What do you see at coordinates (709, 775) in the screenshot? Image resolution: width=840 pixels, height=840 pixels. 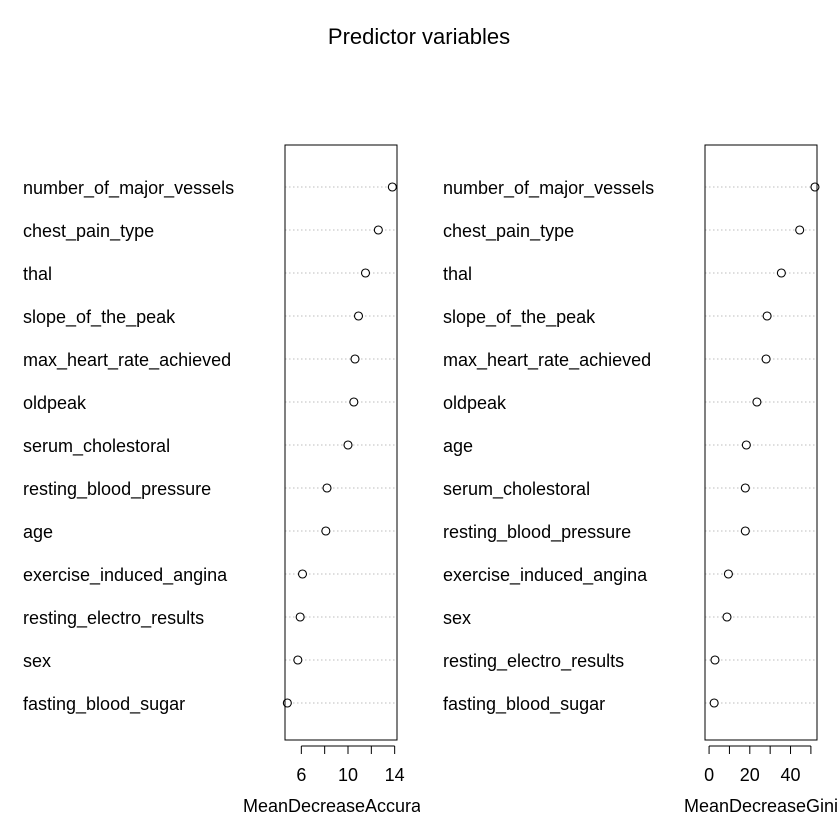 I see `x-tick-label: 0` at bounding box center [709, 775].